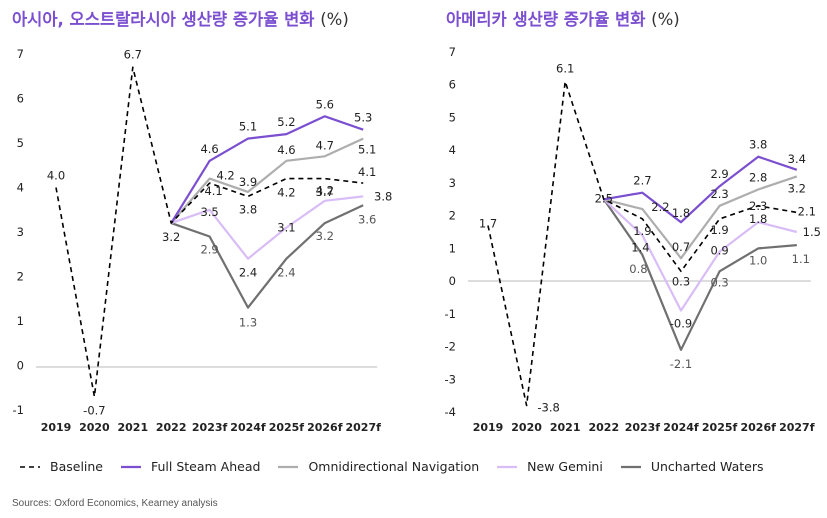 This screenshot has height=518, width=827. What do you see at coordinates (681, 247) in the screenshot?
I see `data-label: 0.7` at bounding box center [681, 247].